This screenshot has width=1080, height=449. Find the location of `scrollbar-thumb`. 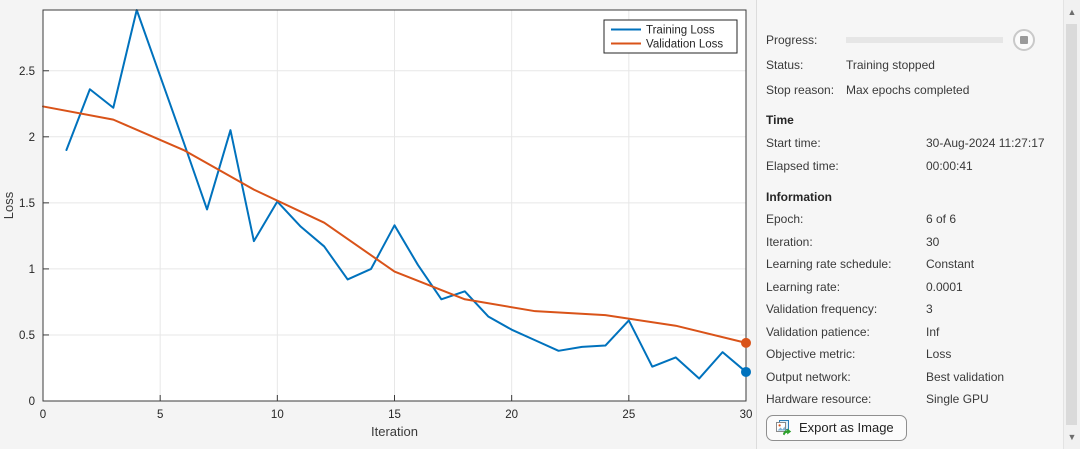

scrollbar-thumb is located at coordinates (1071, 224).